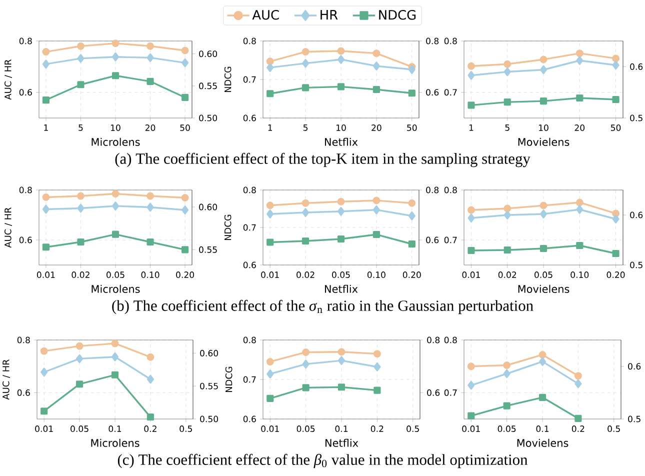 Image resolution: width=645 pixels, height=476 pixels. What do you see at coordinates (323, 461) in the screenshot?
I see `text: (c) The coefficient effect of the β$_{0}$ value in the model optimization` at bounding box center [323, 461].